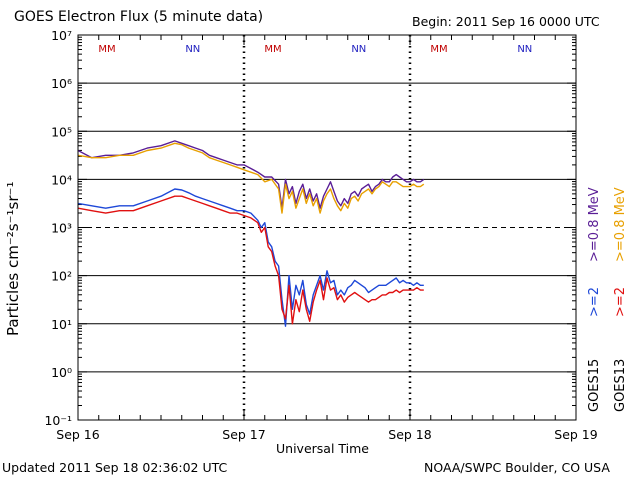 The height and width of the screenshot is (480, 640). What do you see at coordinates (517, 467) in the screenshot?
I see `source-credit: NOAA/SWPC Boulder, CO USA` at bounding box center [517, 467].